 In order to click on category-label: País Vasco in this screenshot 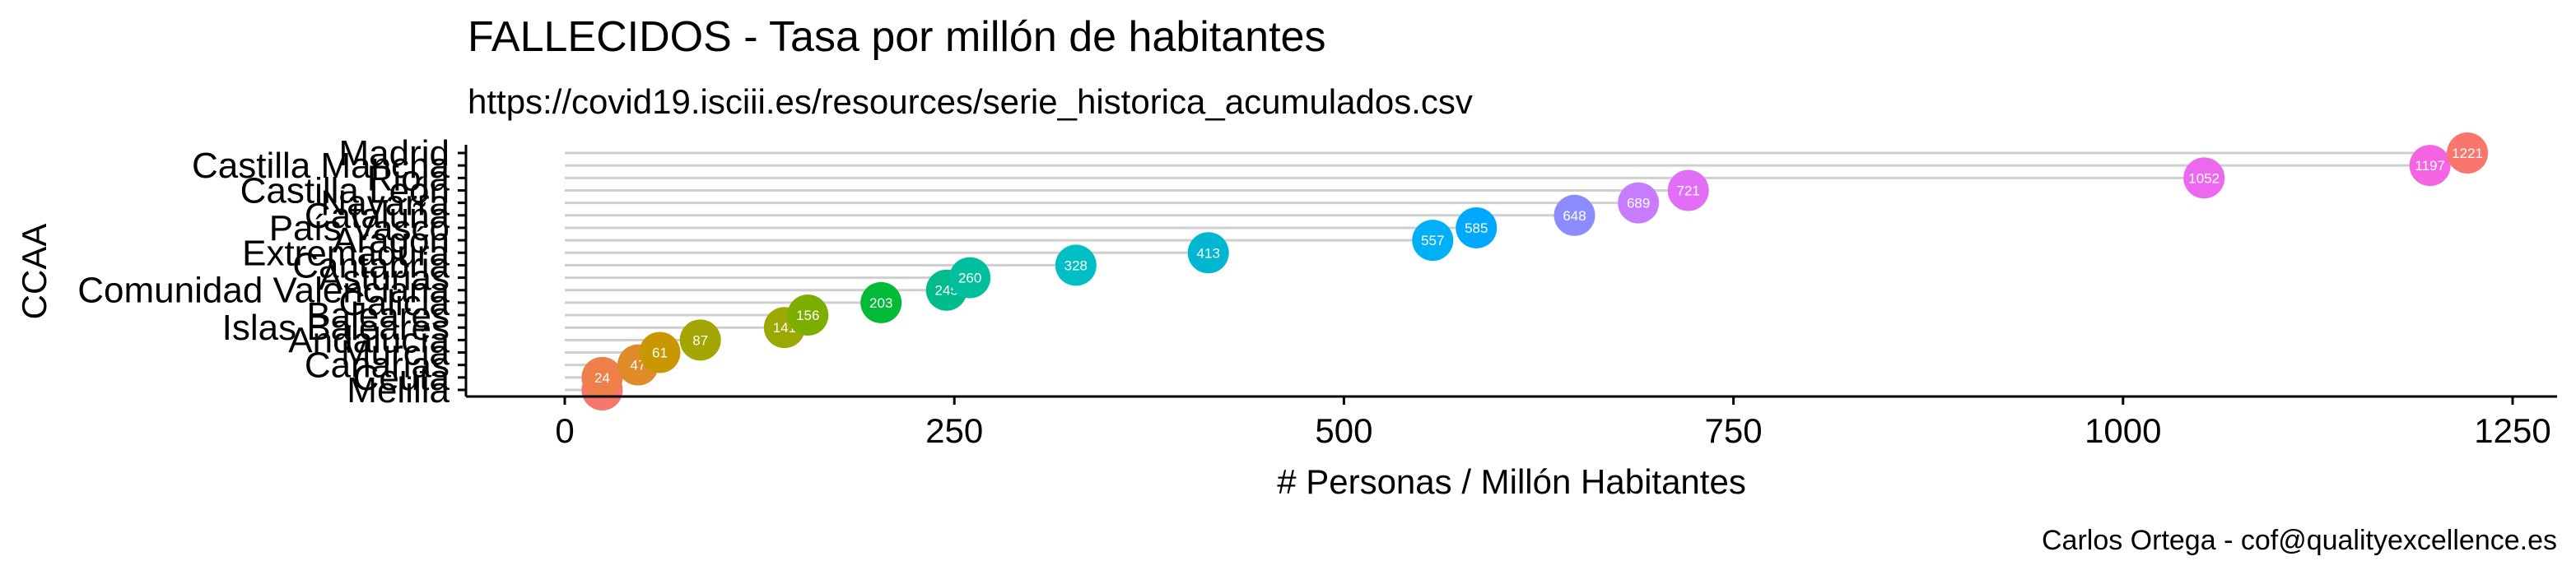, I will do `click(359, 228)`.